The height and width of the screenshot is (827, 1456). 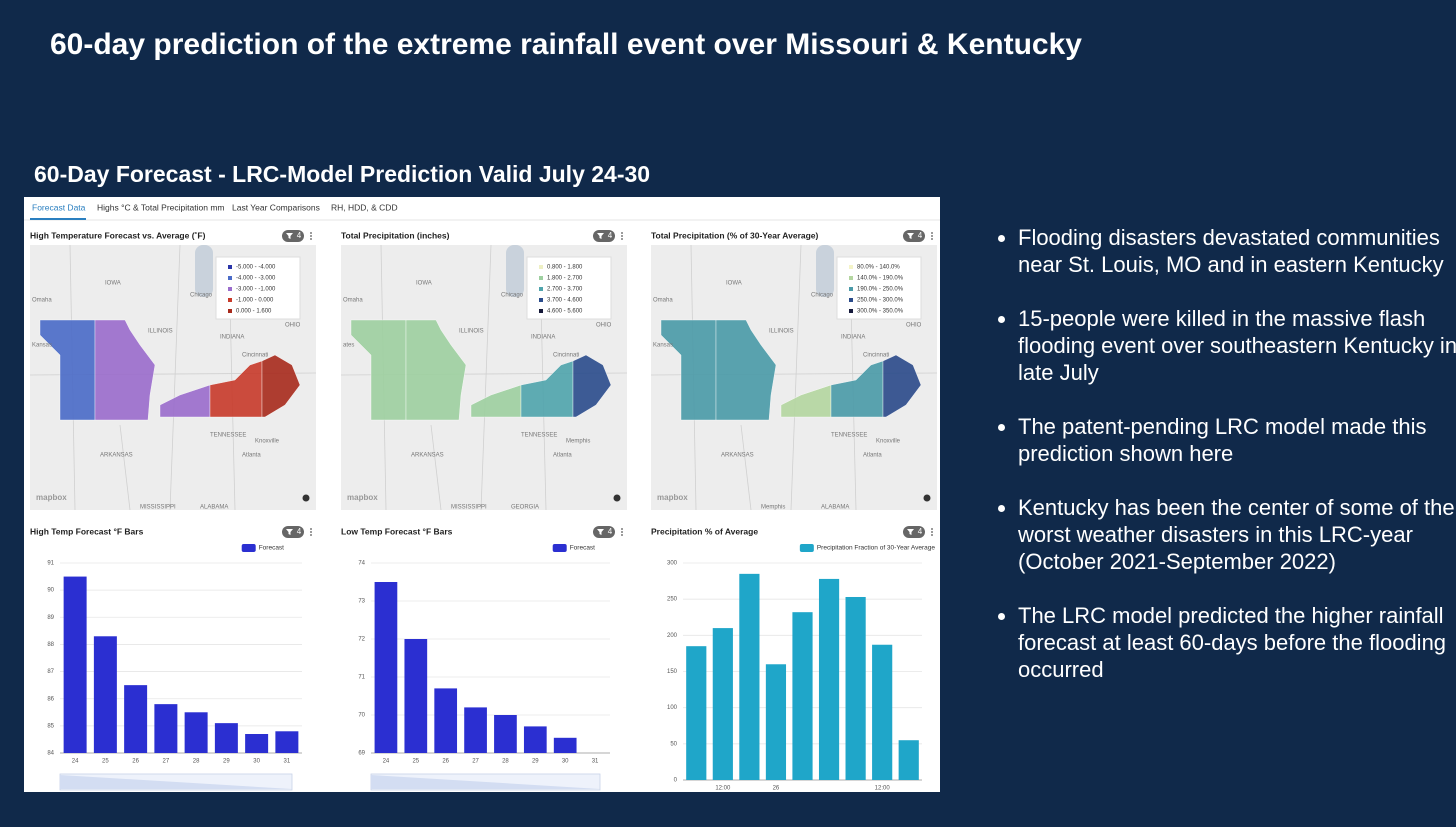 I want to click on y-tick-label: 73, so click(x=361, y=602).